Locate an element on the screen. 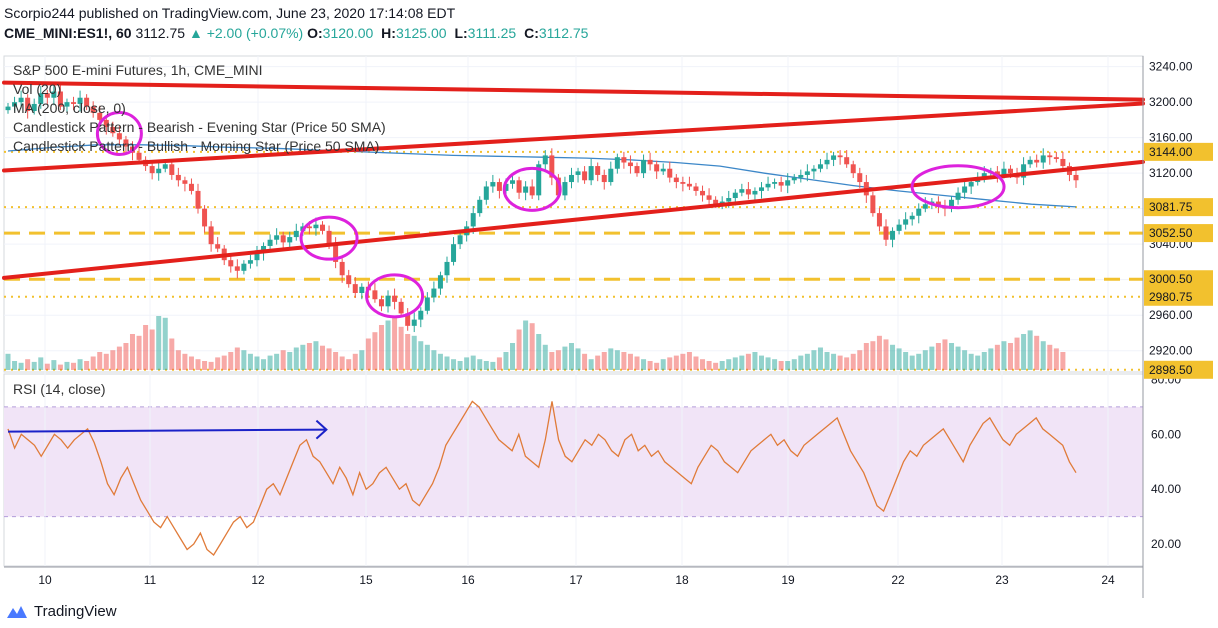 The height and width of the screenshot is (628, 1218). low-label: L: is located at coordinates (461, 33).